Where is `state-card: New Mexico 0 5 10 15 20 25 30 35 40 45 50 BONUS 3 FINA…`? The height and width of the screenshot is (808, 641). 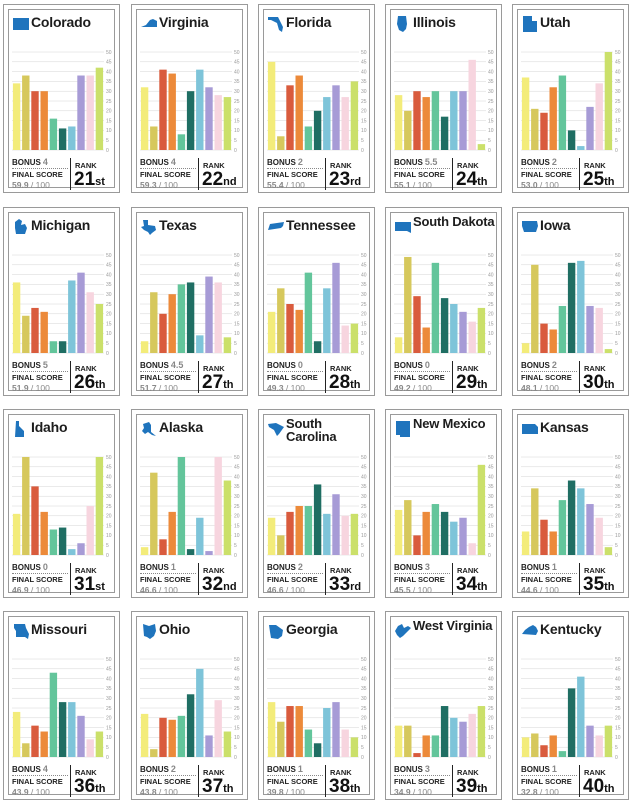 state-card: New Mexico 0 5 10 15 20 25 30 35 40 45 50 BONUS 3 FINA… is located at coordinates (443, 503).